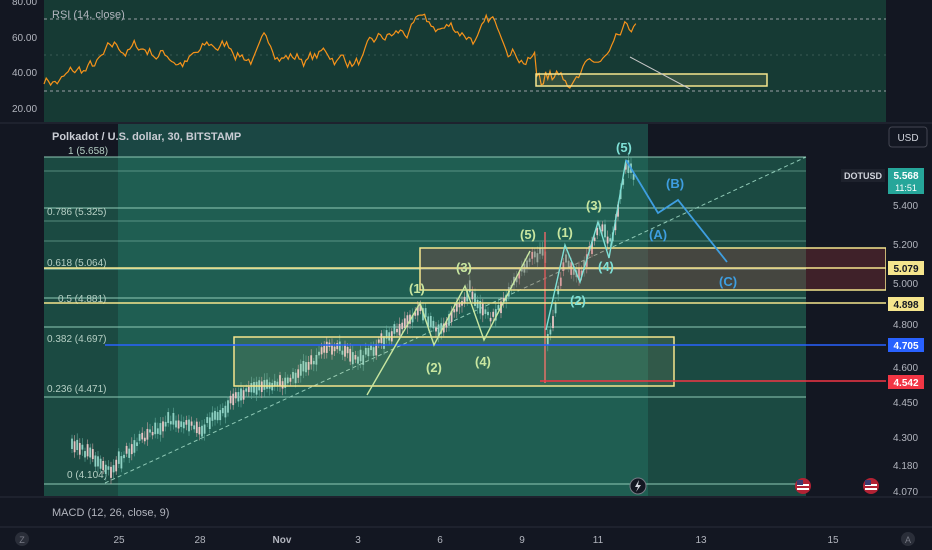 This screenshot has height=550, width=932. I want to click on sub-impulse-wave-path, so click(586, 245).